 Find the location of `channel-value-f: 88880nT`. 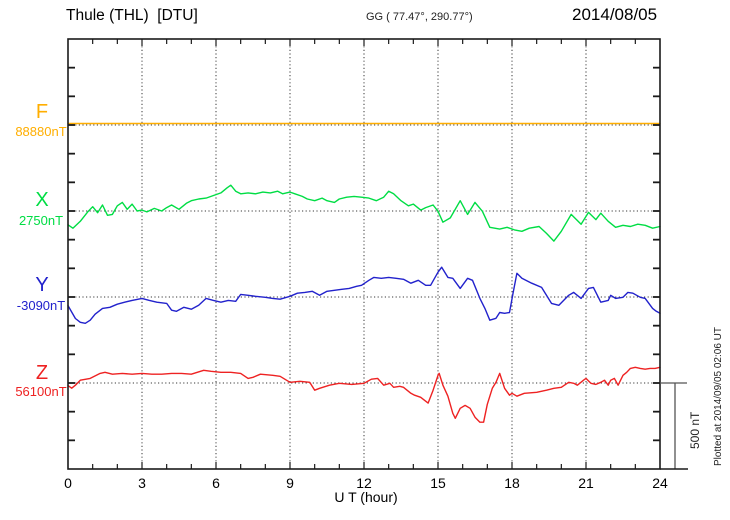

channel-value-f: 88880nT is located at coordinates (41, 131).